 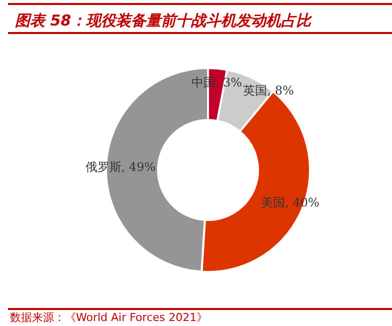 I want to click on chart-title: 图表 58：现役装备量前十战斗机发动机占比, so click(x=164, y=21).